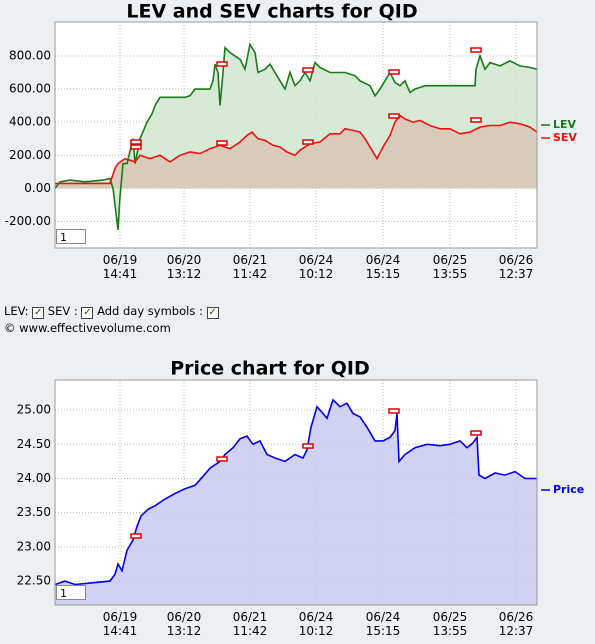 This screenshot has height=644, width=595. What do you see at coordinates (37, 188) in the screenshot?
I see `y-tick-label: 0.00` at bounding box center [37, 188].